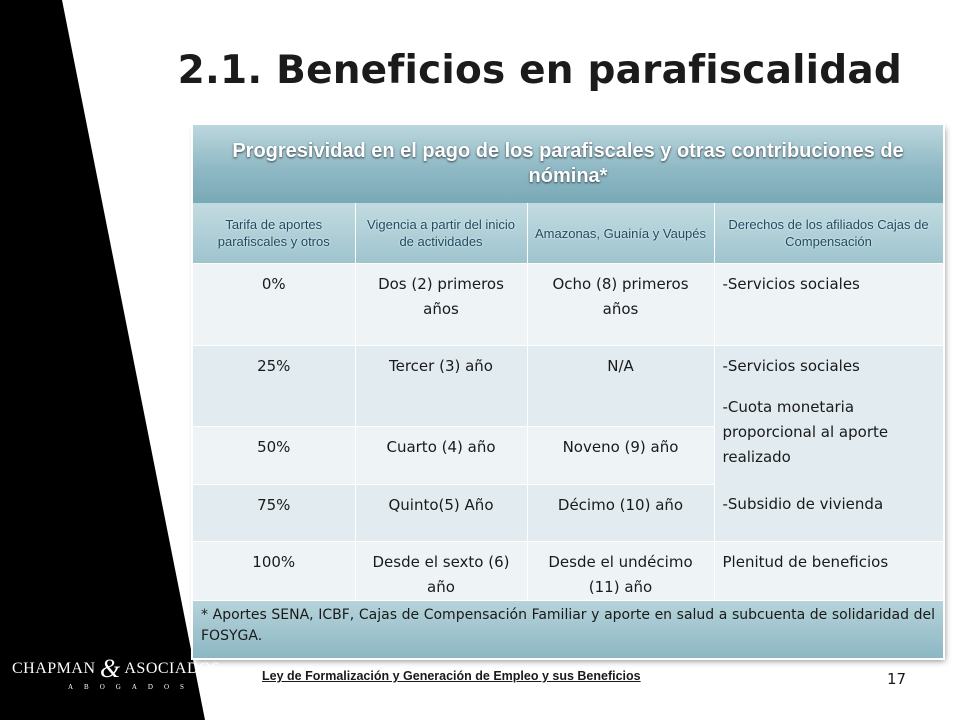 This screenshot has height=720, width=960. I want to click on logo-name-right: ASOCIADOS, so click(172, 668).